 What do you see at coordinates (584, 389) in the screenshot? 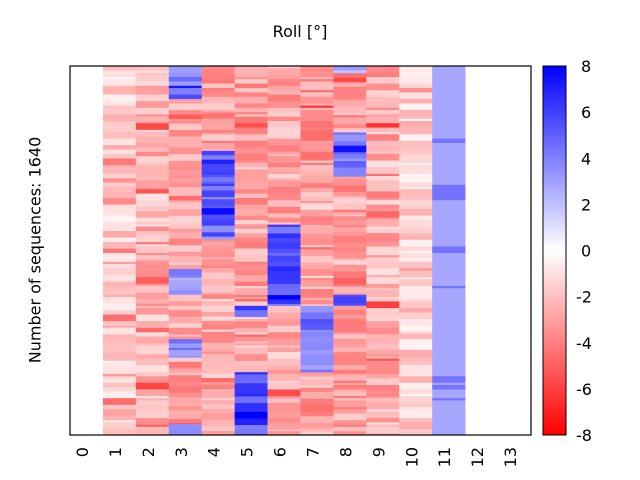
I see `colorbar-tick-label: -6` at bounding box center [584, 389].